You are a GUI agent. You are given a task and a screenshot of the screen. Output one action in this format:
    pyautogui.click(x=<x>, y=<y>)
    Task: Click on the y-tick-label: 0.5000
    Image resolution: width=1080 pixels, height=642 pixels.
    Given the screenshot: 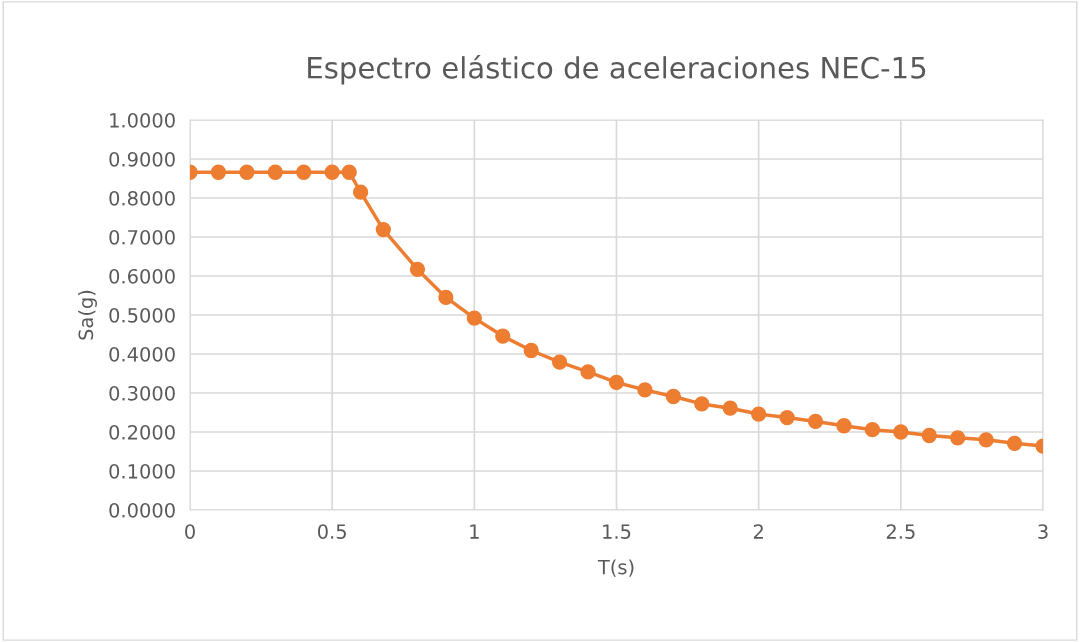 What is the action you would take?
    pyautogui.click(x=142, y=315)
    